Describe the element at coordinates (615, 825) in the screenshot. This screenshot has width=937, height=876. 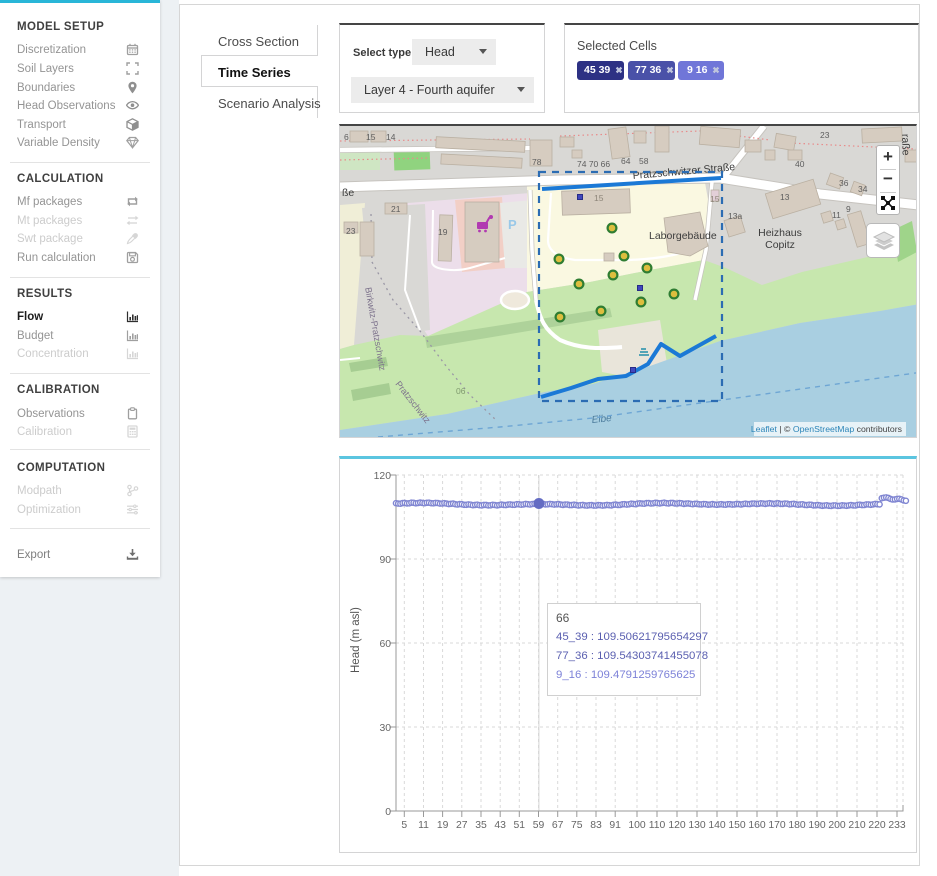
I see `svg-text: 91` at that location.